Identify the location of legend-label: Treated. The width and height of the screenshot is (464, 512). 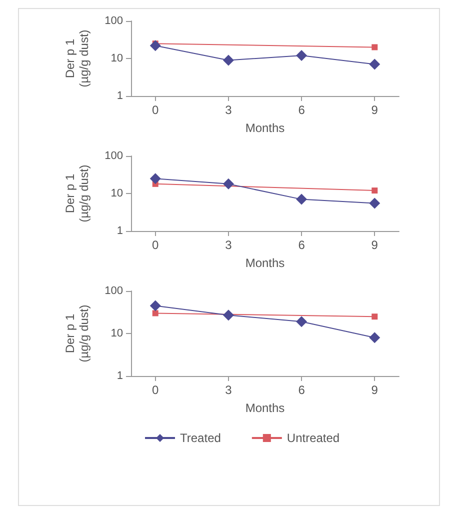
(200, 438).